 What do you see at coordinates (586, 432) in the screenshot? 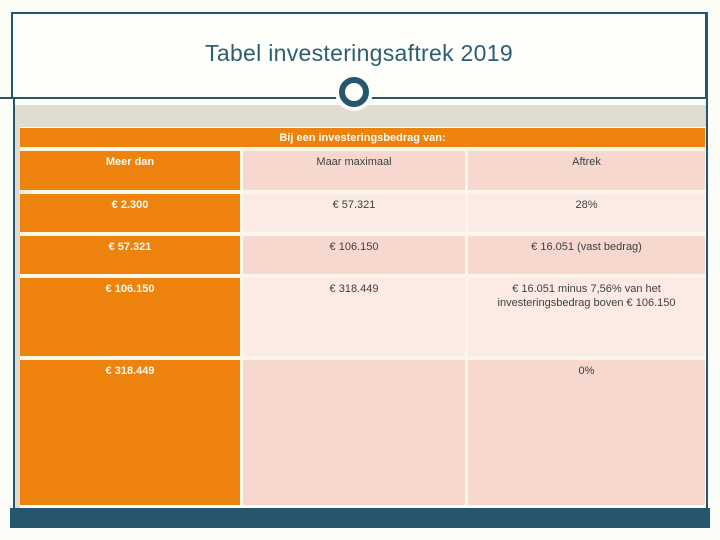
I see `table-cell-row4-aftrek: 0%` at bounding box center [586, 432].